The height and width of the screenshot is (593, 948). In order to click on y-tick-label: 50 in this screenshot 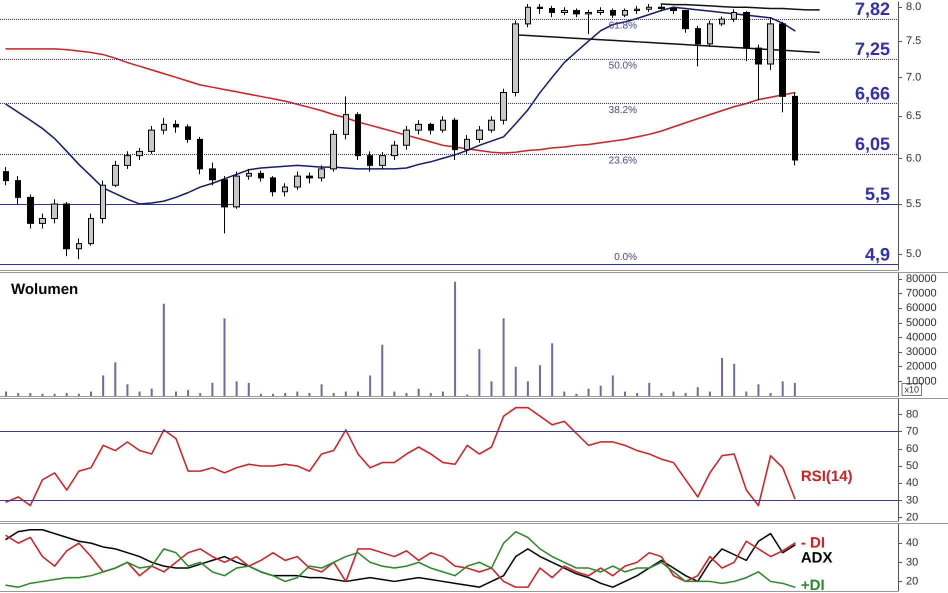, I will do `click(912, 466)`.